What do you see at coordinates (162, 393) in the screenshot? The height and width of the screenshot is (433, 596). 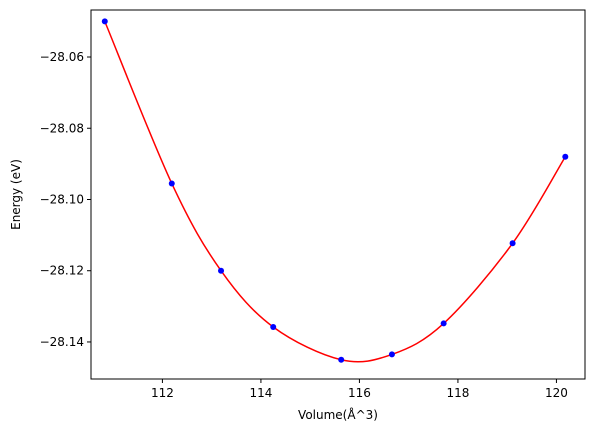 I see `x-tick-label: 112` at bounding box center [162, 393].